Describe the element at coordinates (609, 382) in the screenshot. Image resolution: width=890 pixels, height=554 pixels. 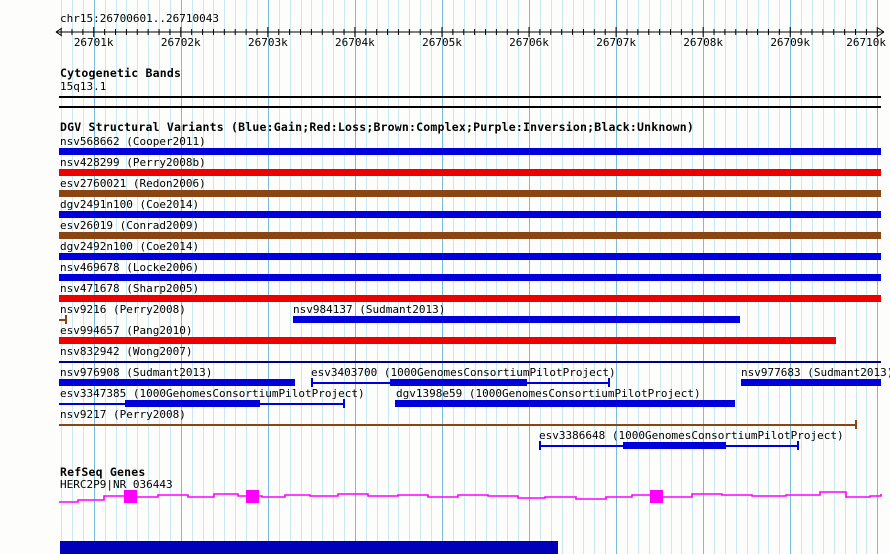
I see `variant-right-tick-esv3403700` at that location.